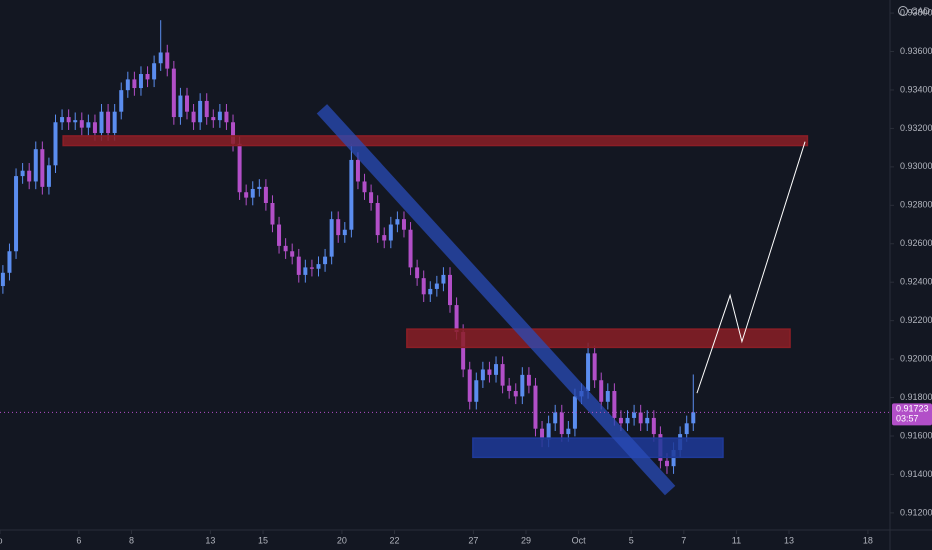 This screenshot has height=550, width=932. I want to click on y-tick-label: 0.93400, so click(916, 89).